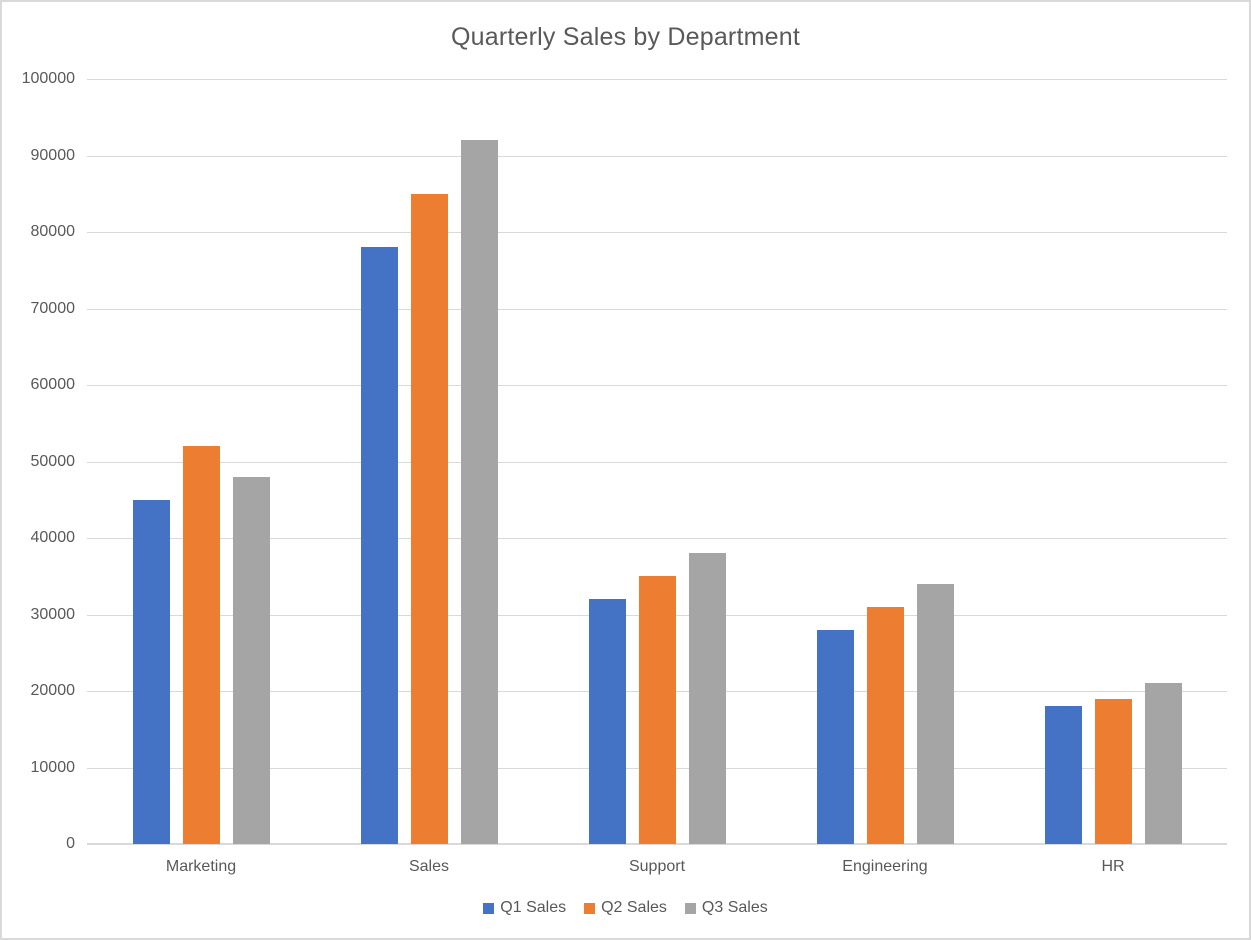 The height and width of the screenshot is (940, 1251). What do you see at coordinates (607, 721) in the screenshot?
I see `bar-q1-sales-support` at bounding box center [607, 721].